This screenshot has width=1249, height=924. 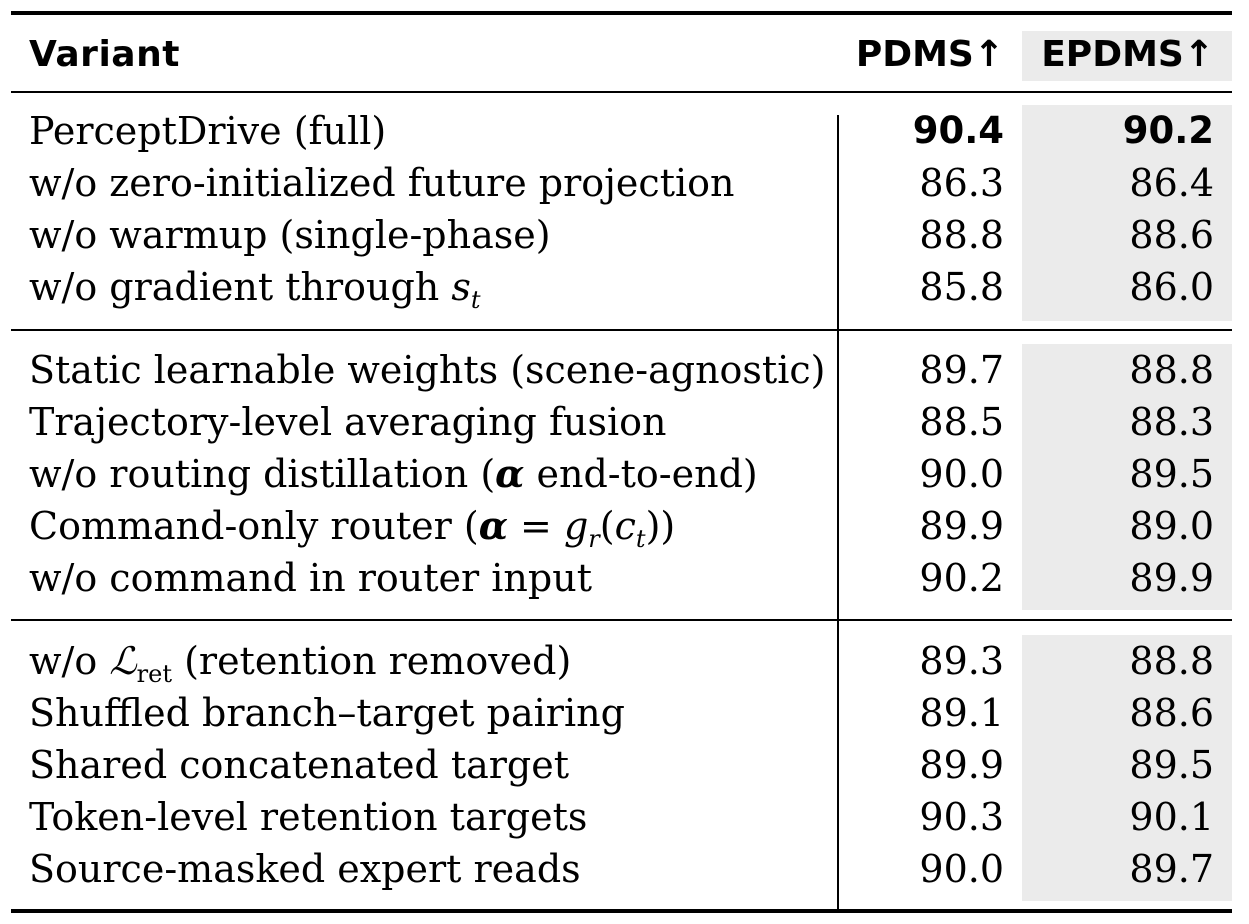 What do you see at coordinates (208, 131) in the screenshot?
I see `variant-cell: PerceptDrive (full)` at bounding box center [208, 131].